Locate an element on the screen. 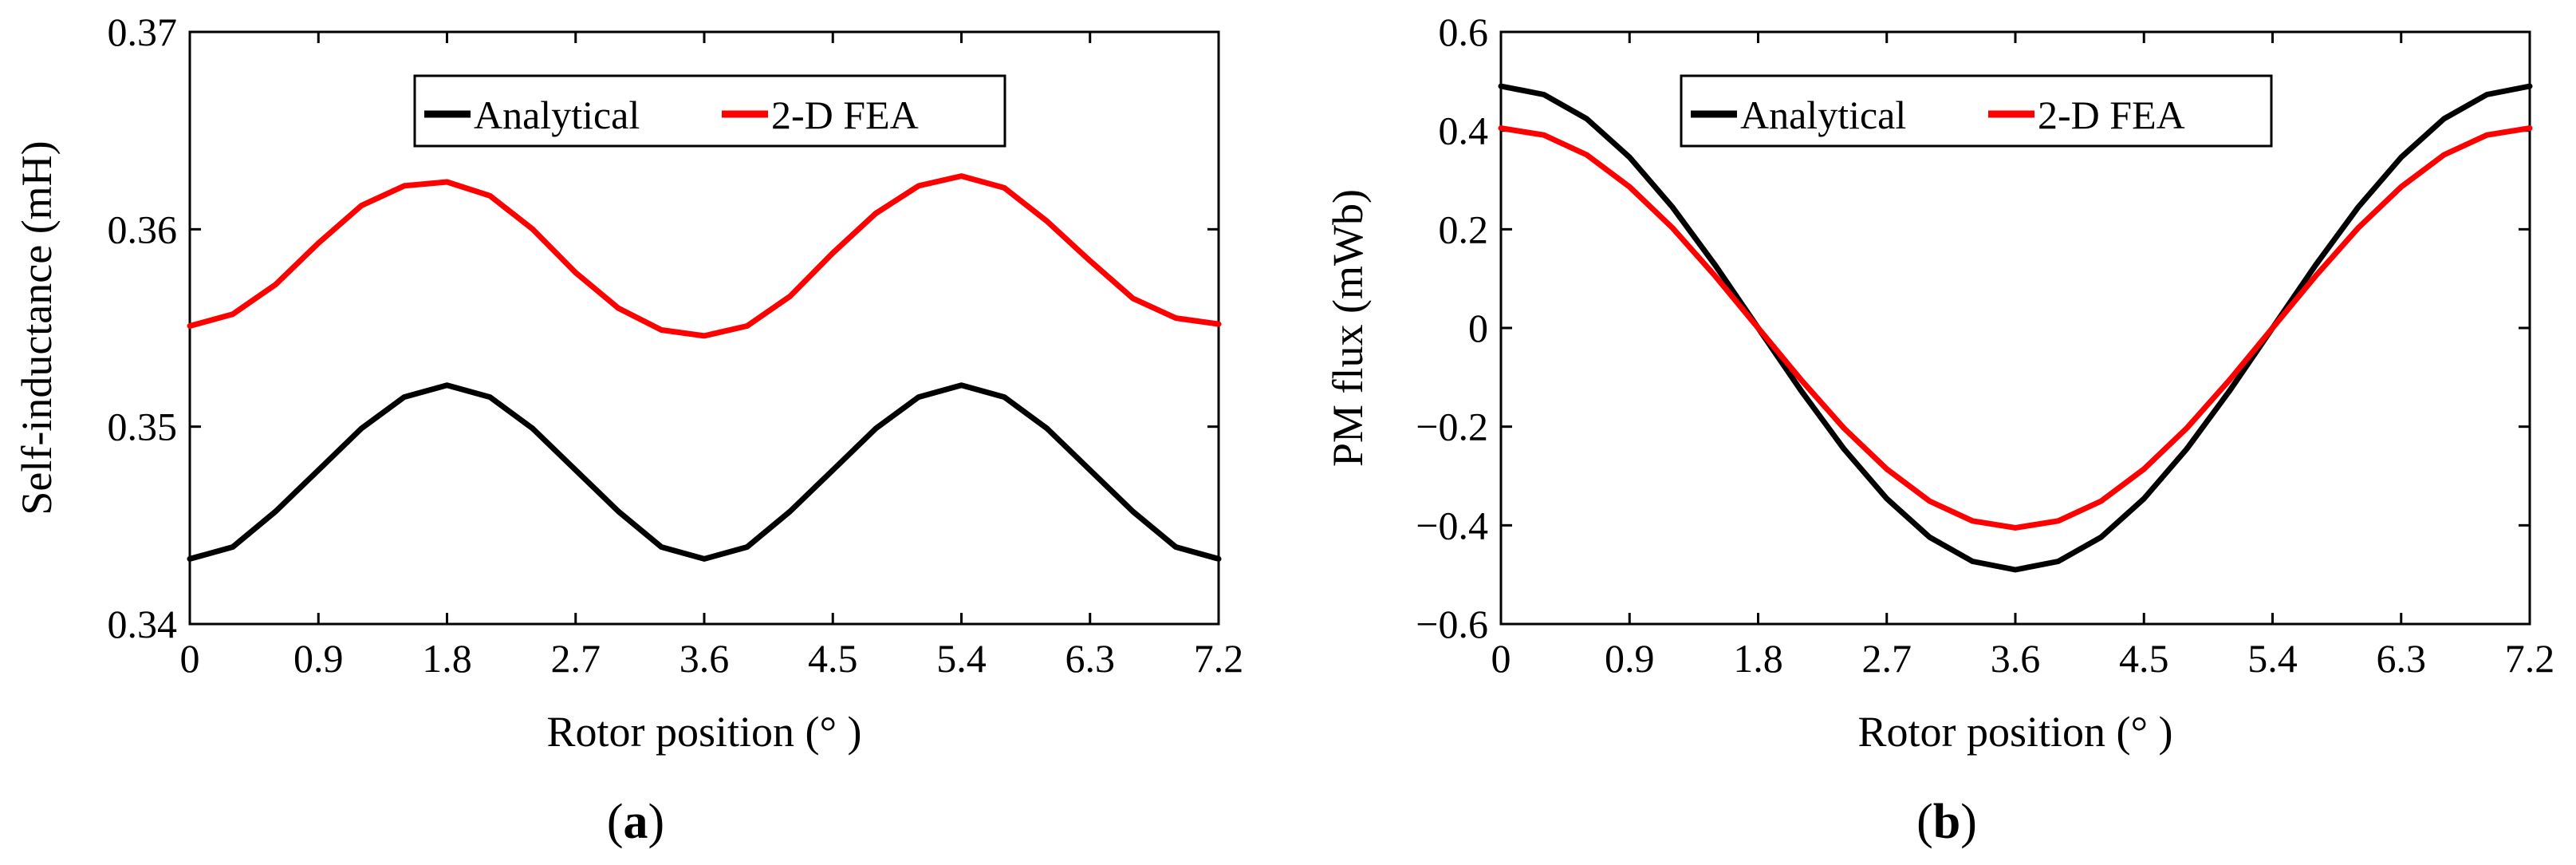  y-tick-label: 0.34 is located at coordinates (143, 624).